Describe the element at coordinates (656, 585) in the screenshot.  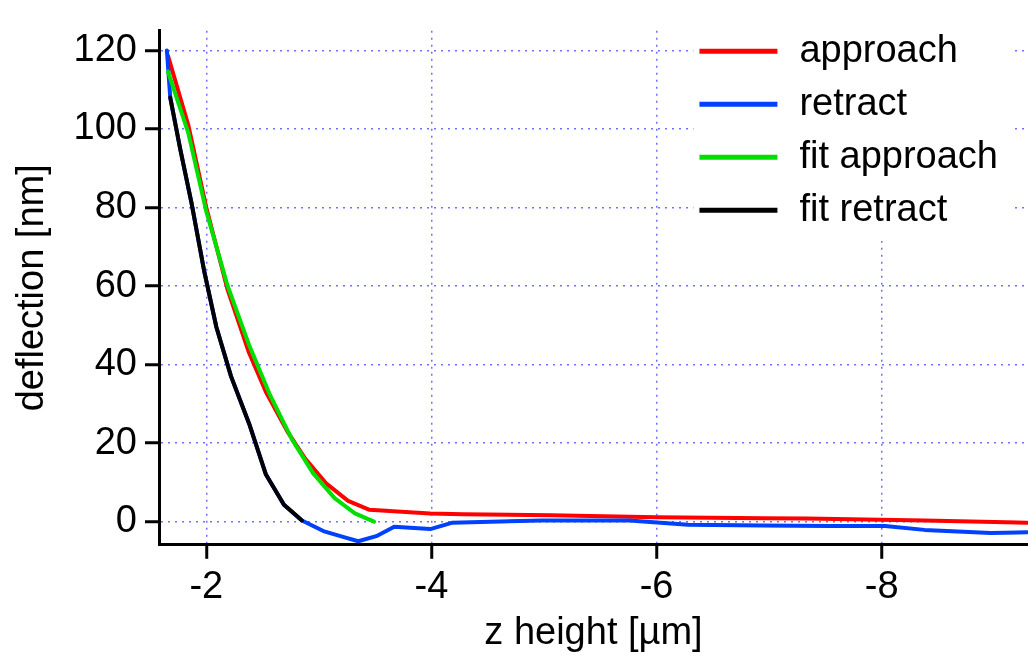
I see `x-tick-label: -6` at that location.